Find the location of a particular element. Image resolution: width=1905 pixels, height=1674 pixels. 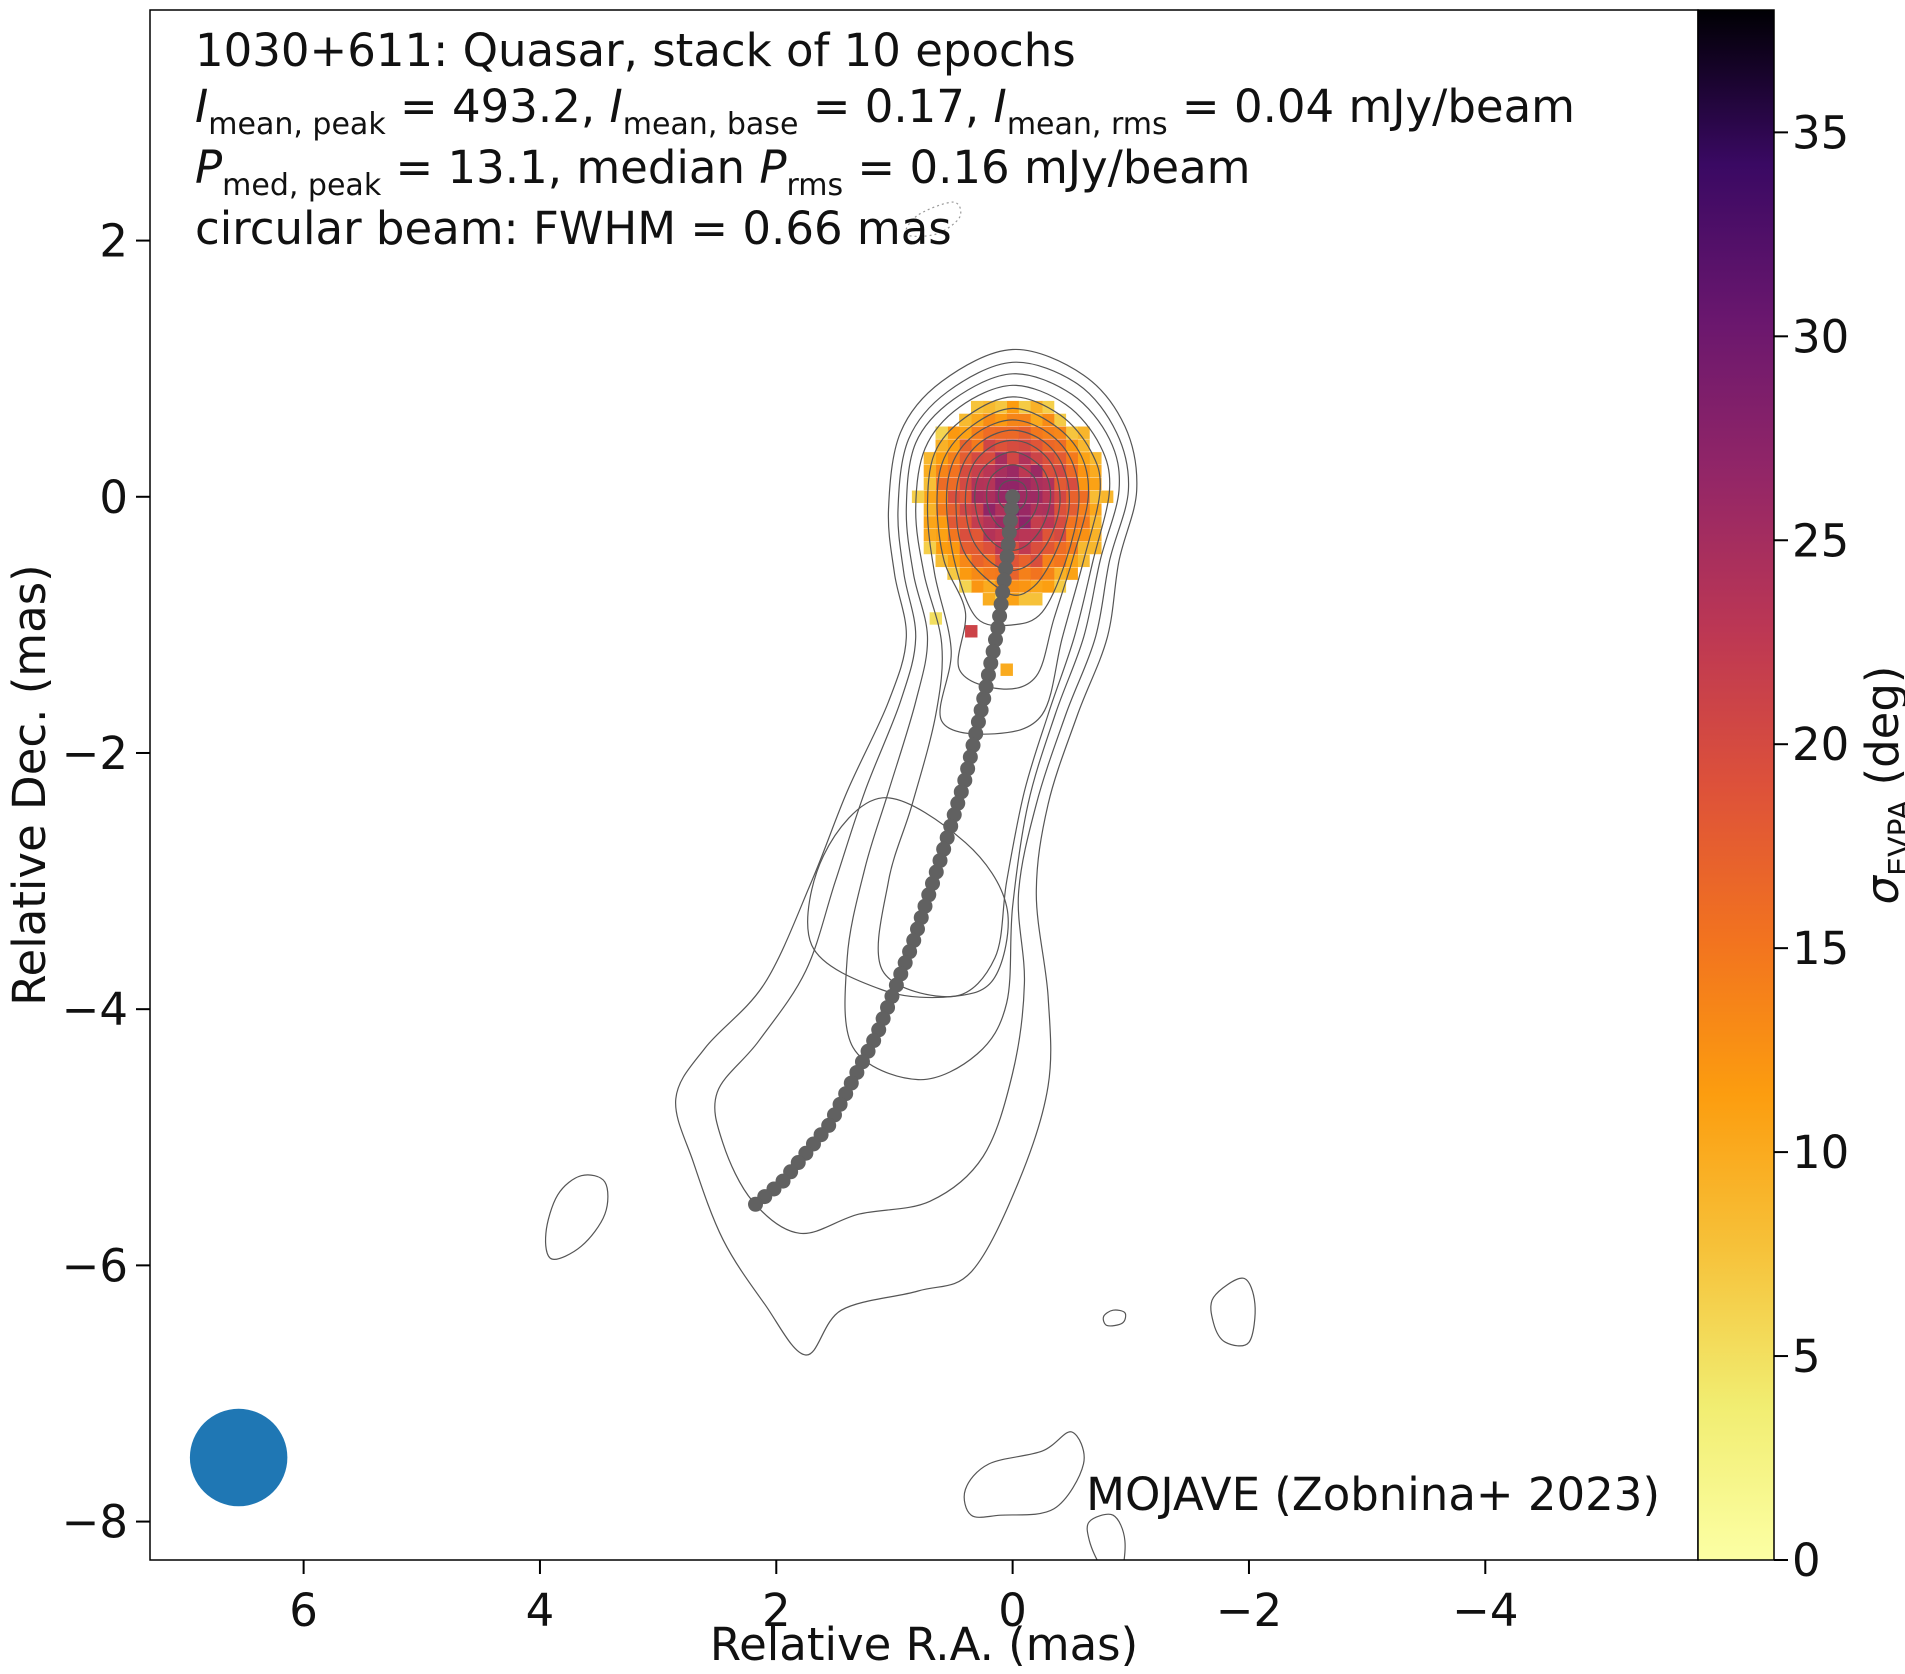

colorbar-tick-label: 25 is located at coordinates (1820, 540).